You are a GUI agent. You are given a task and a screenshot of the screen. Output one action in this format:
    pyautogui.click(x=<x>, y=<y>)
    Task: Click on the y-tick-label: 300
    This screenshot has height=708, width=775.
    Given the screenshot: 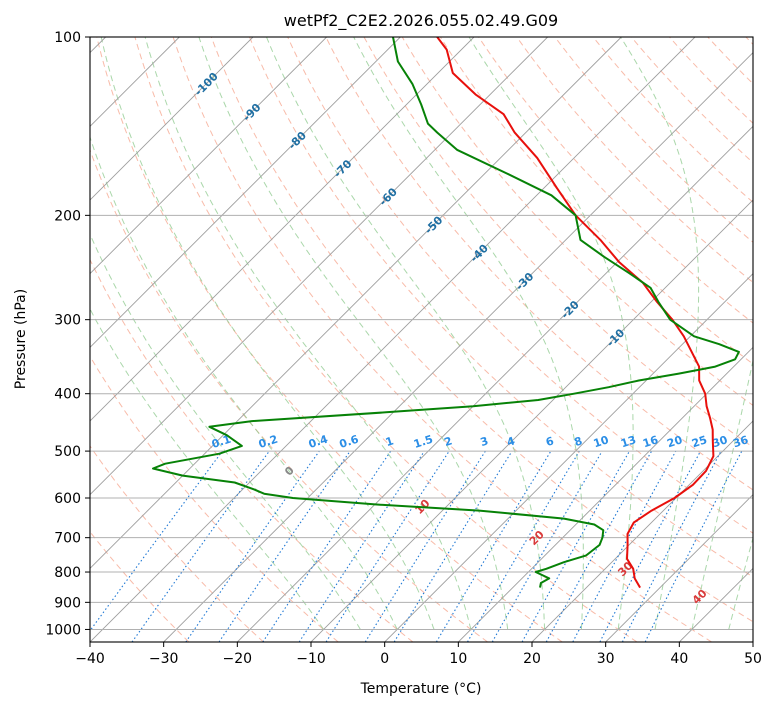 What is the action you would take?
    pyautogui.click(x=67, y=321)
    